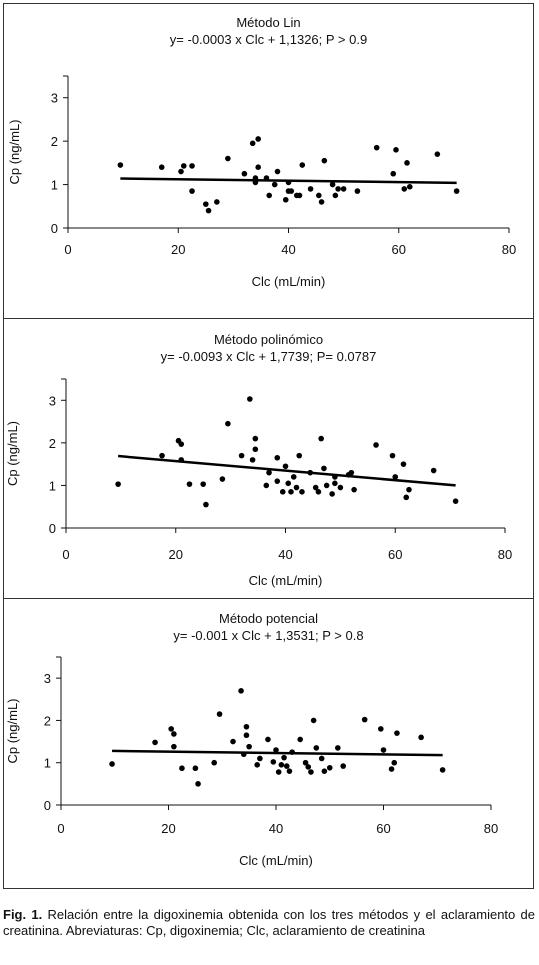 The width and height of the screenshot is (539, 965). Describe the element at coordinates (54, 98) in the screenshot. I see `y-tick-label: 3` at that location.